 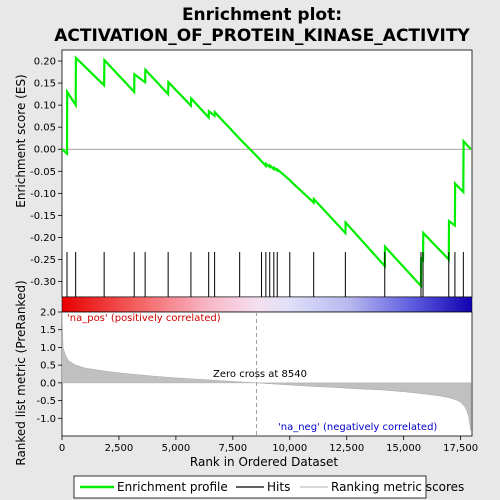 I want to click on metric-ytick-label: 1.5, so click(x=48, y=330).